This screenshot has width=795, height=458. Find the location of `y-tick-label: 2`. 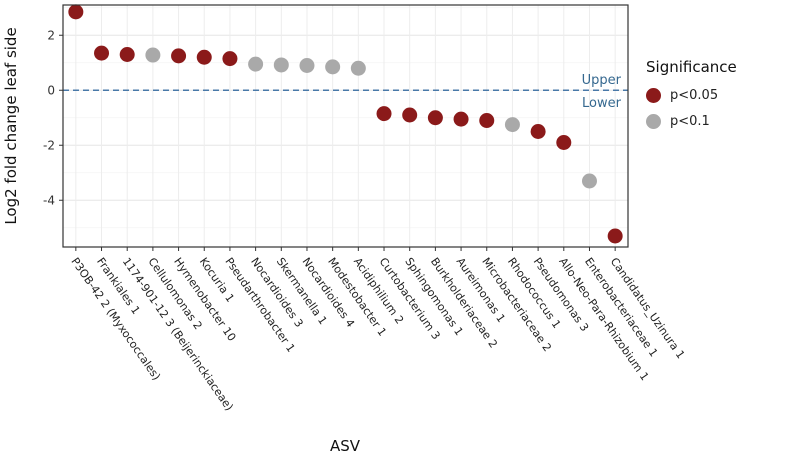

y-tick-label: 2 is located at coordinates (51, 35).